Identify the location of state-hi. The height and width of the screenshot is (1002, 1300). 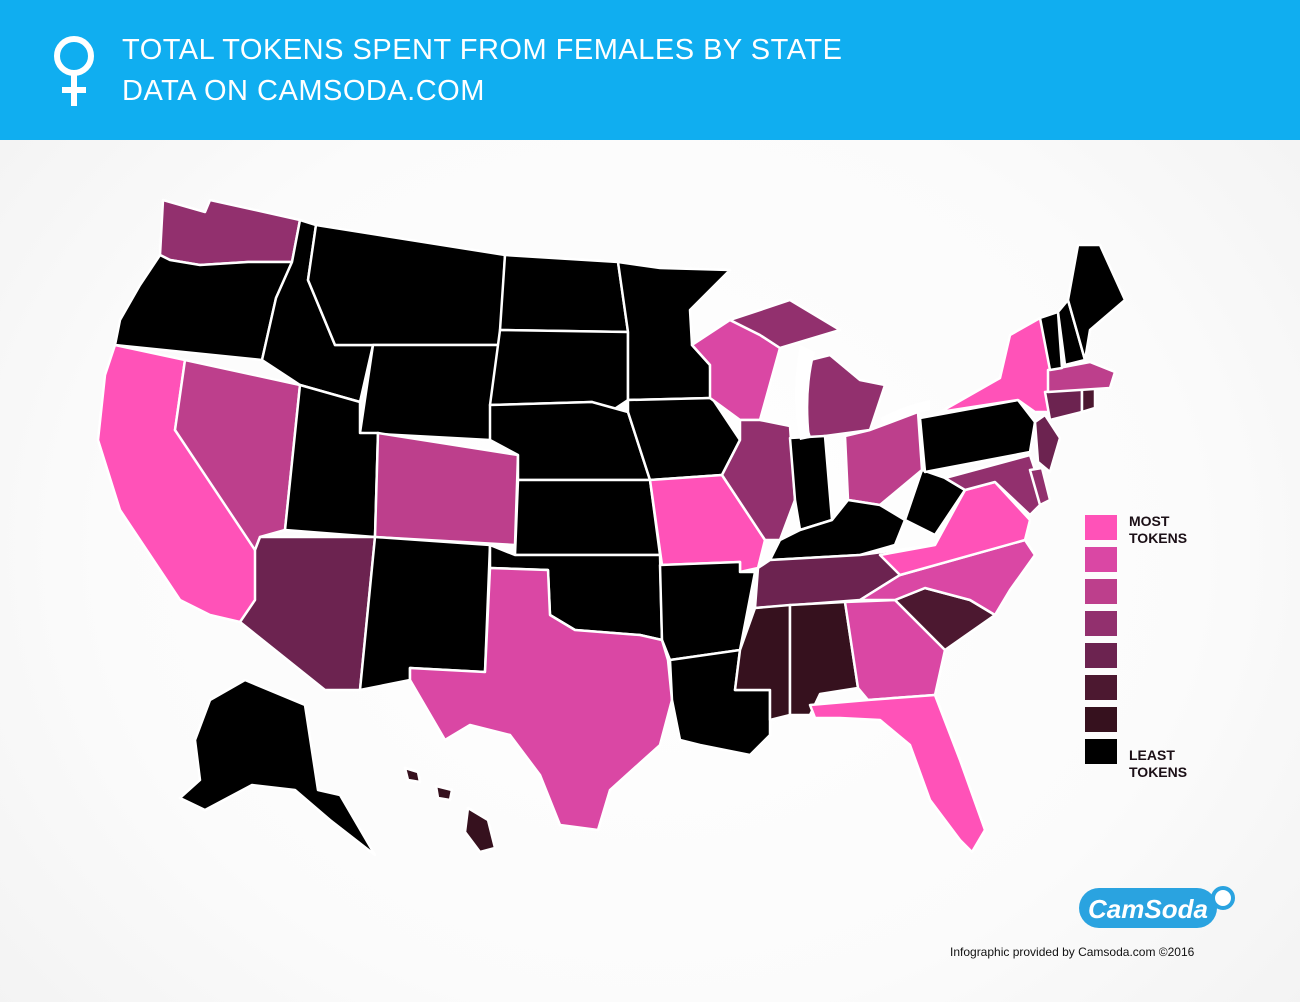
(480, 830).